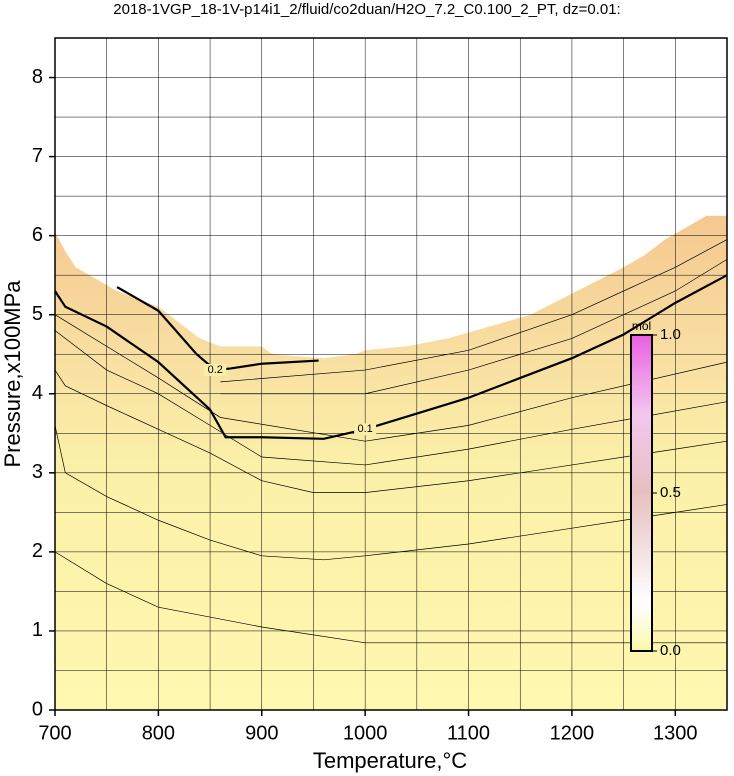  Describe the element at coordinates (641, 493) in the screenshot. I see `colorbar` at that location.